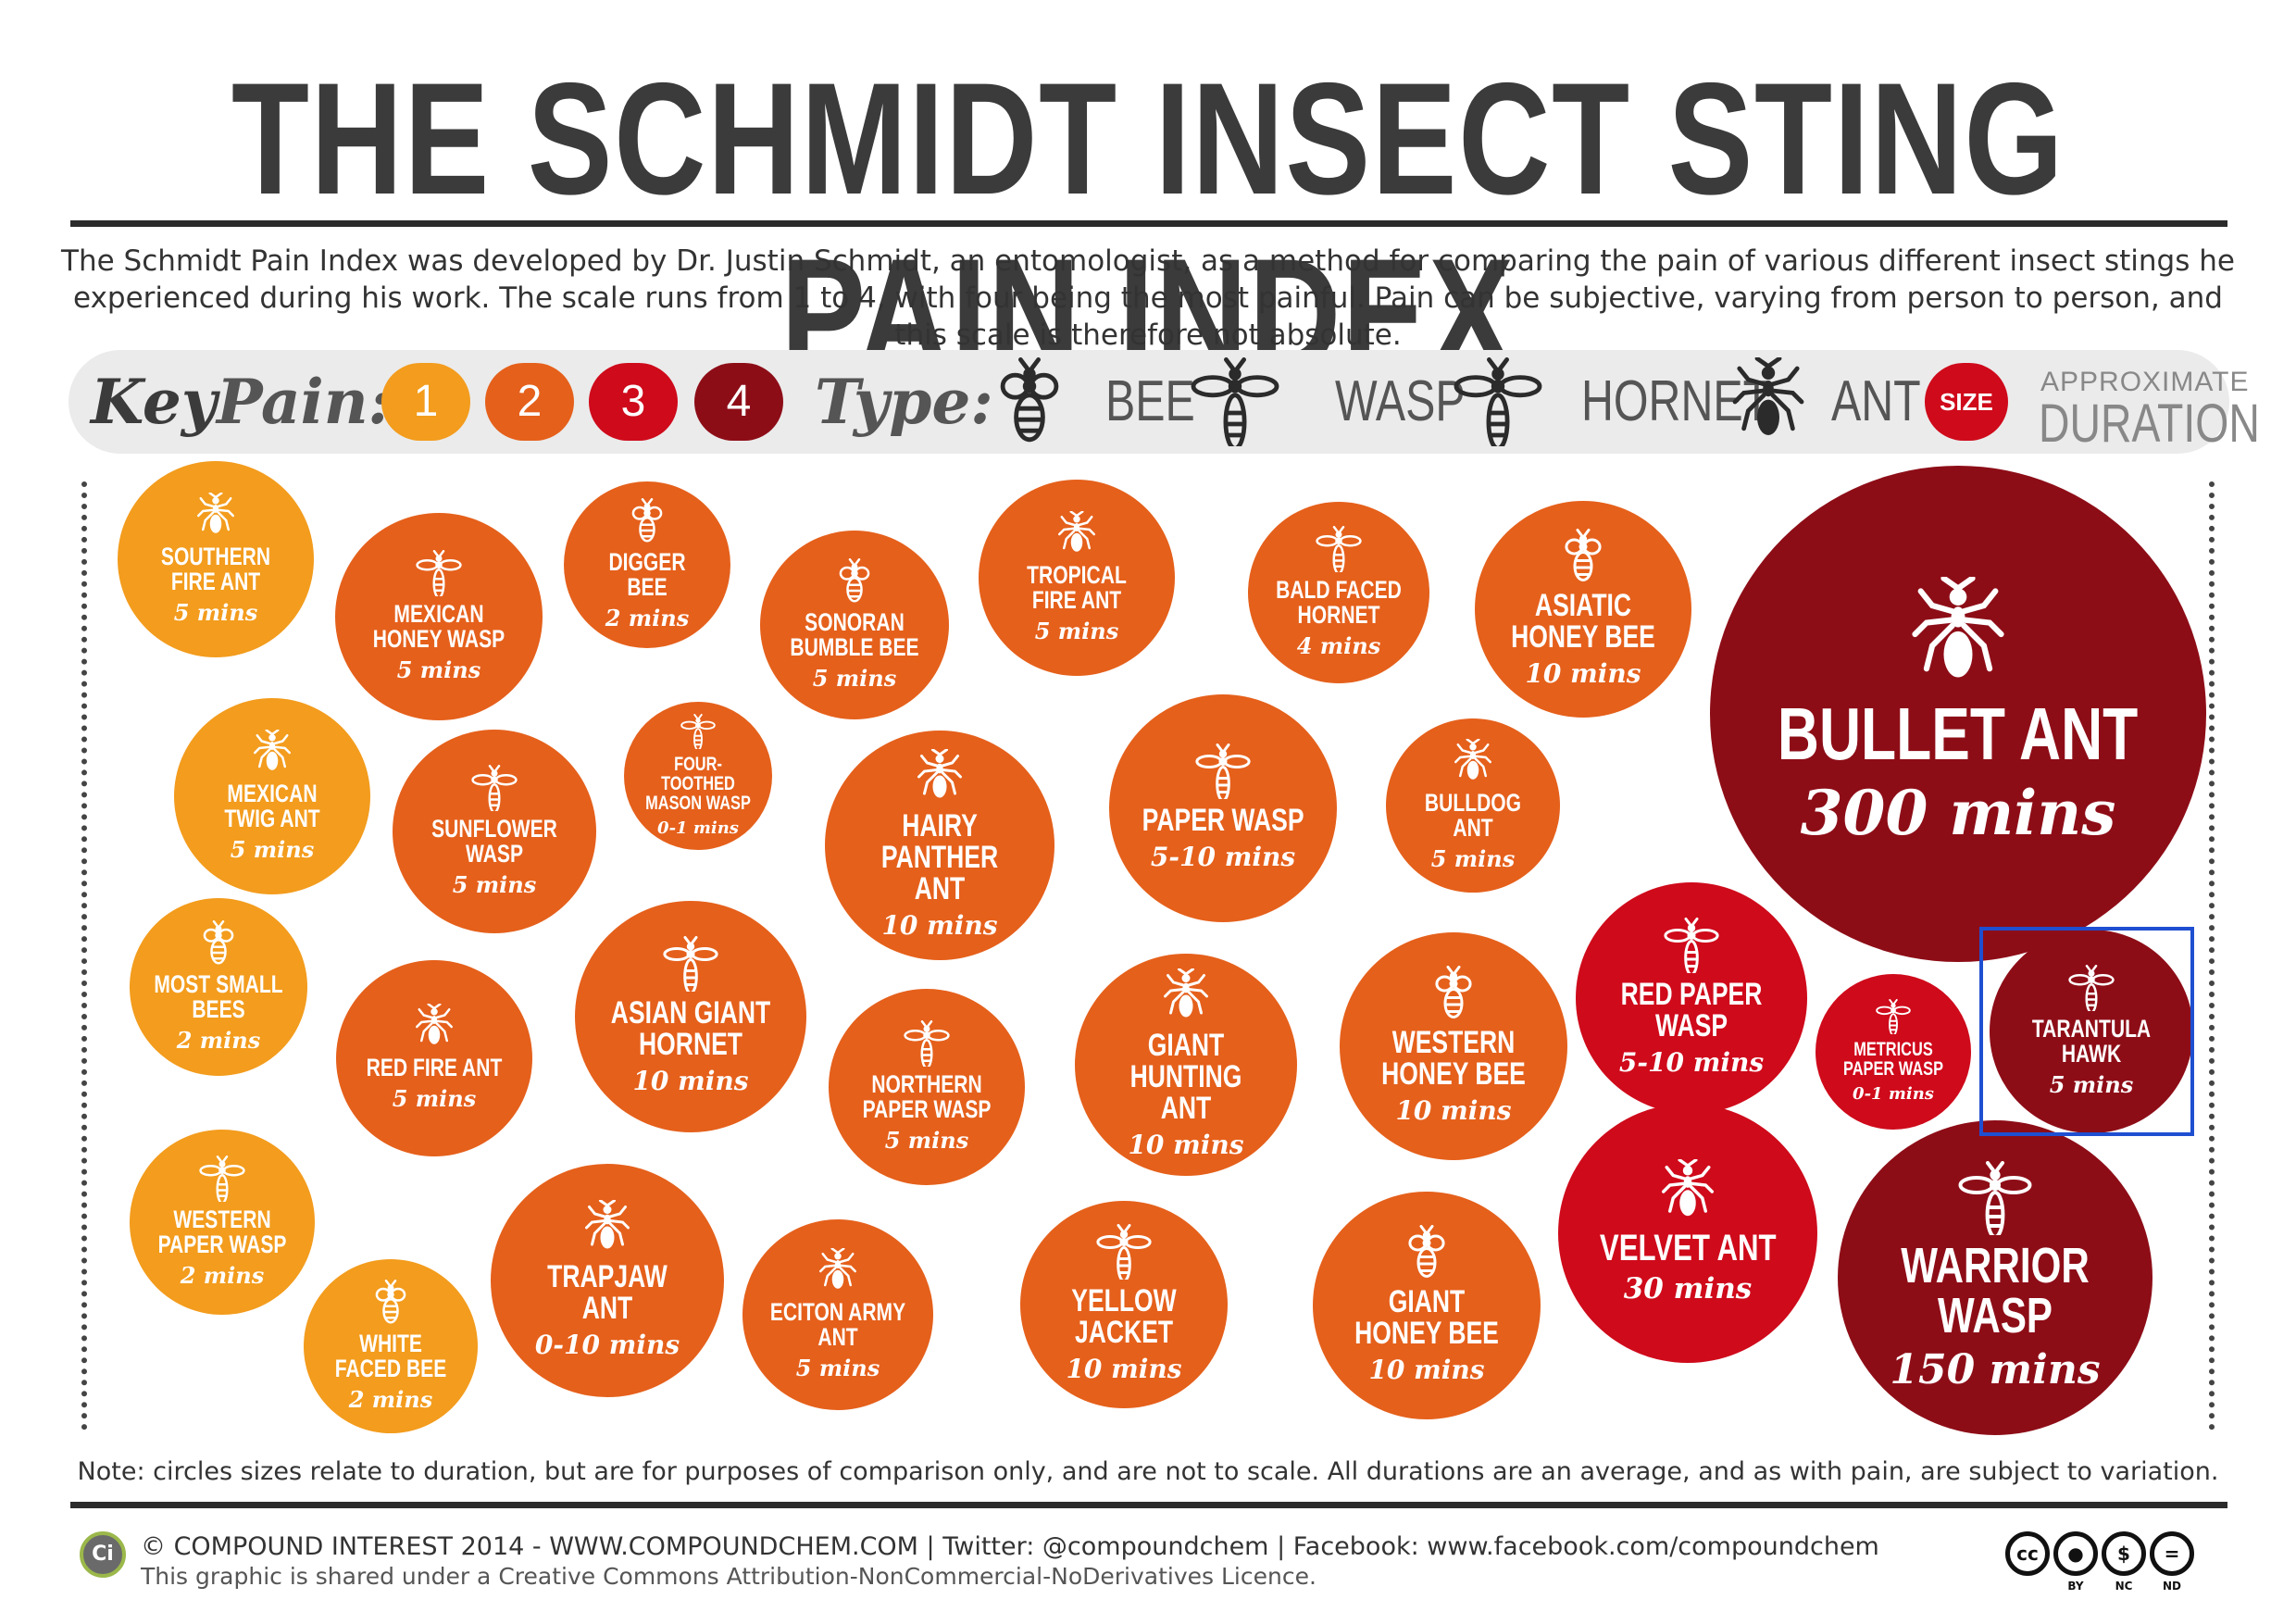  What do you see at coordinates (2172, 1553) in the screenshot?
I see `nd-icon: =` at bounding box center [2172, 1553].